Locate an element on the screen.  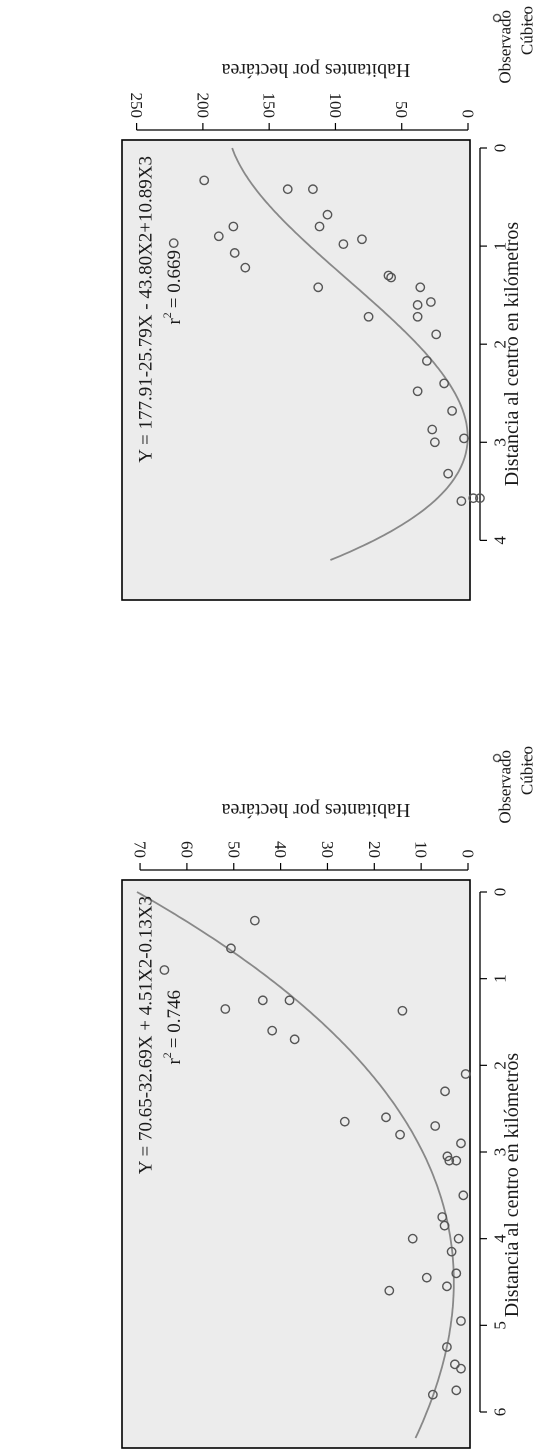
y-tick-label: 60 is located at coordinates (186, 849).